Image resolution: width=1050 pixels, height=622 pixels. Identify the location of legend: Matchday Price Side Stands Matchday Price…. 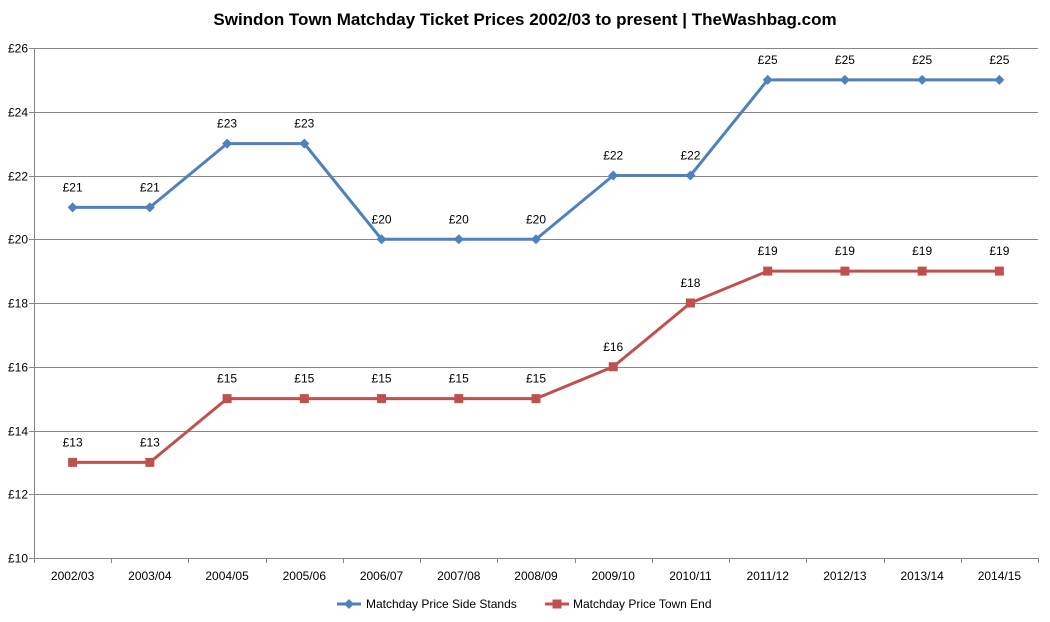
(524, 604).